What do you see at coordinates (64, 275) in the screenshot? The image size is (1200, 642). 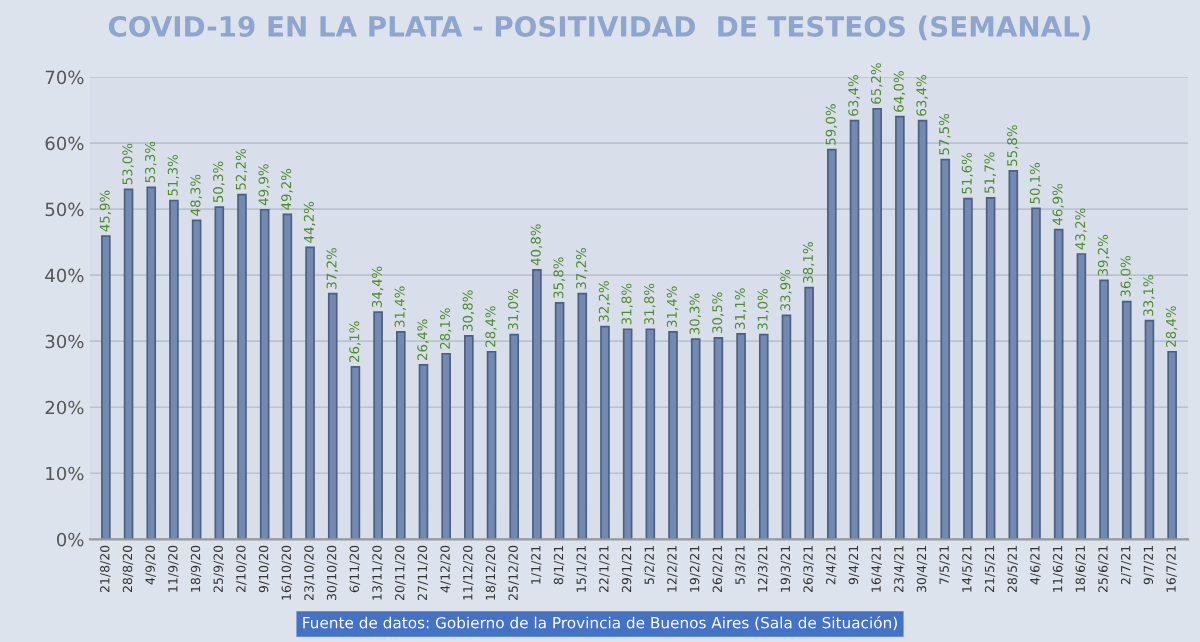 I see `y-tick-label: 40%` at bounding box center [64, 275].